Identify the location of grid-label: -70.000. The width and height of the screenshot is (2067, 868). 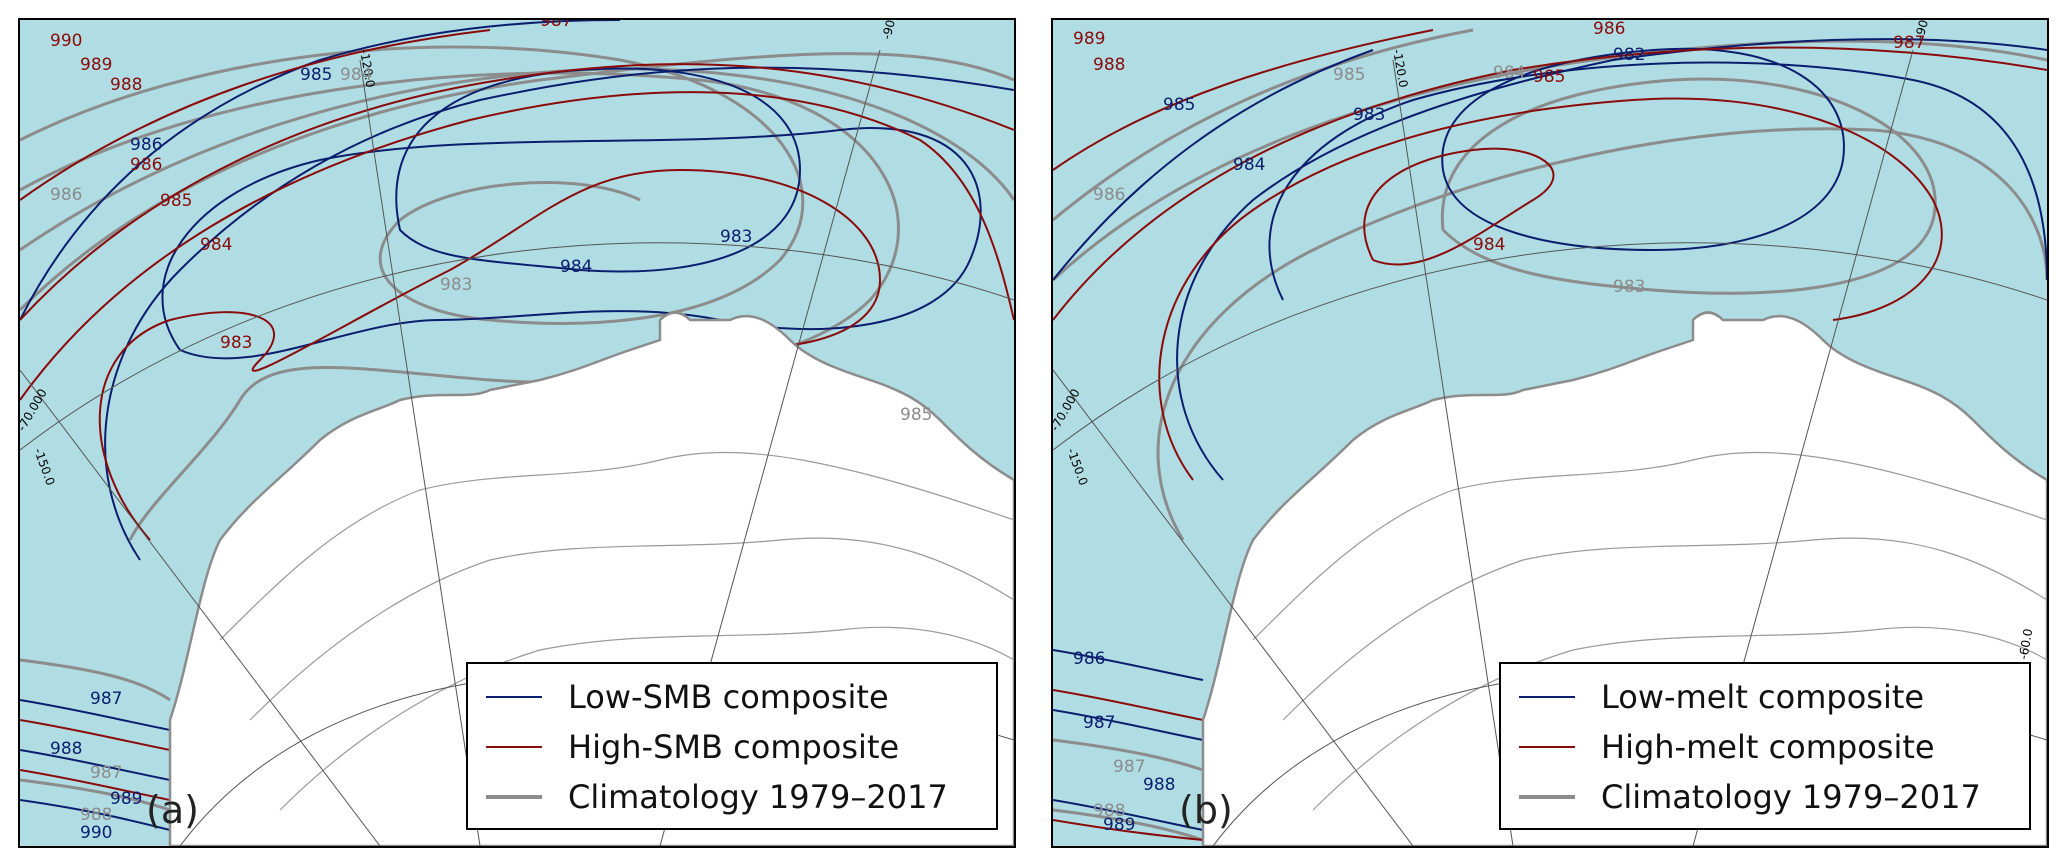
(1068, 409).